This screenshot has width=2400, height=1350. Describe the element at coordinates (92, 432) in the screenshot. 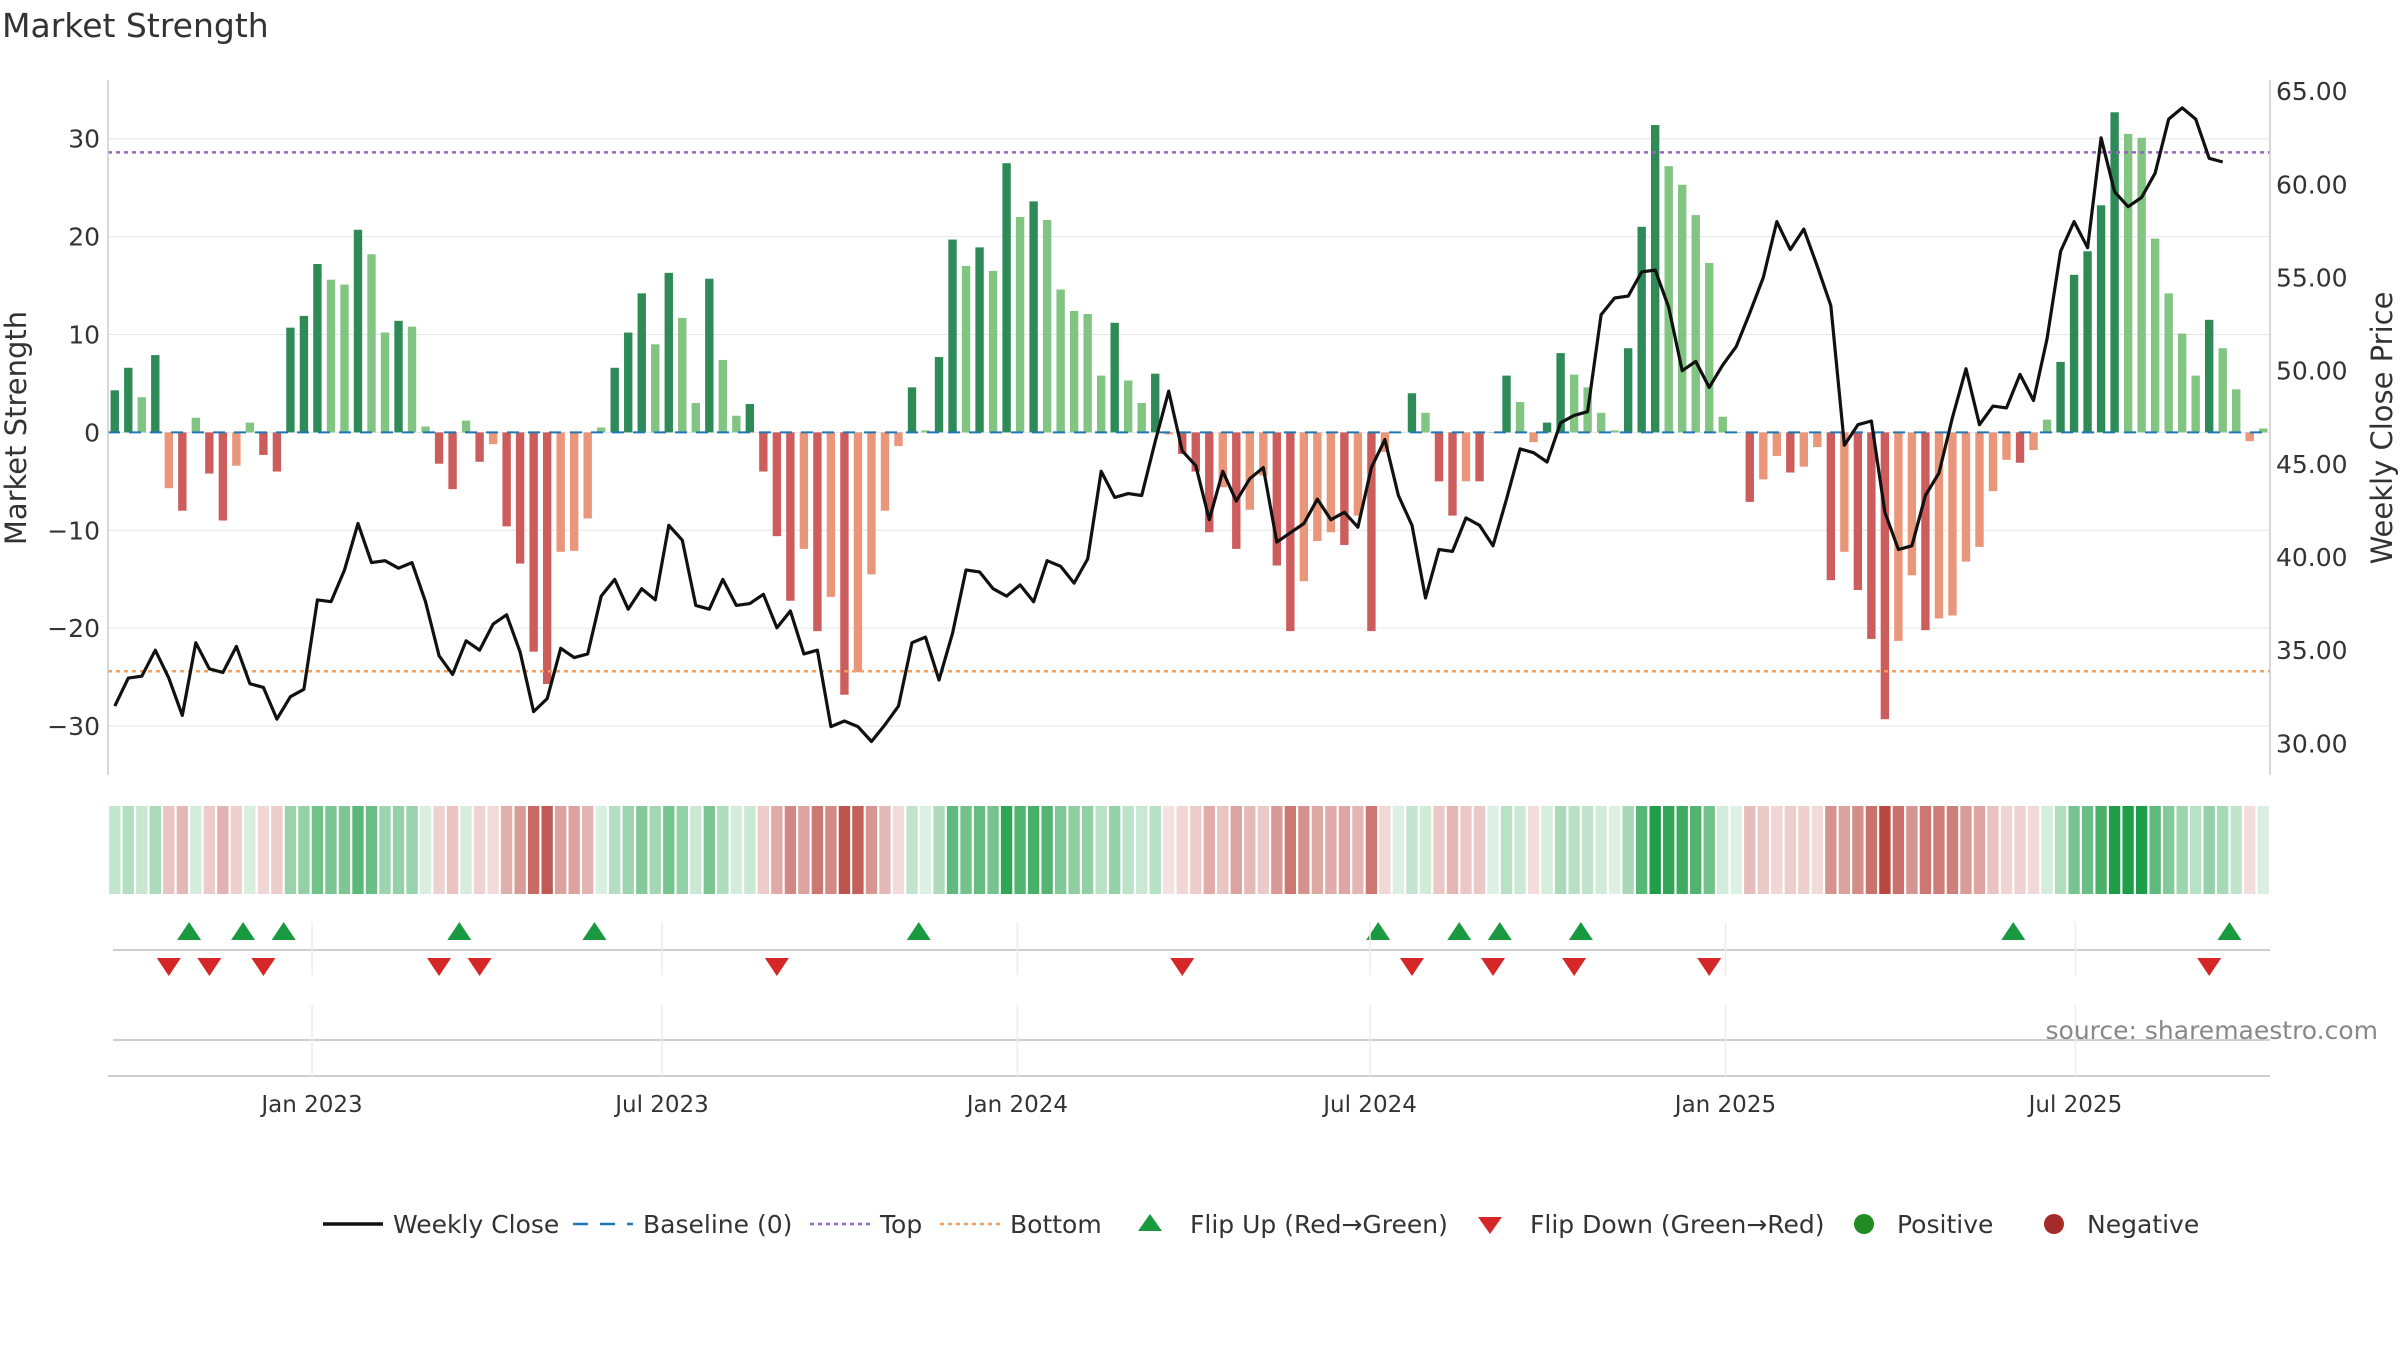

I see `y-tick-left: 0` at that location.